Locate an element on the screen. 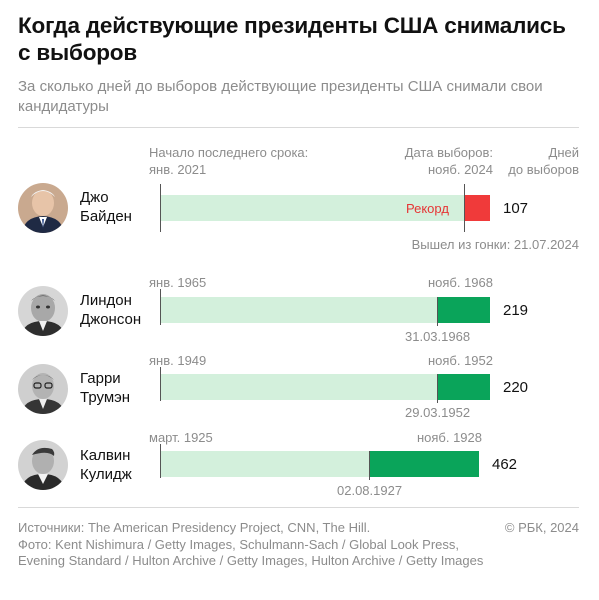 This screenshot has height=600, width=599. election-tick-biden: нояб. 2024 is located at coordinates (460, 169).